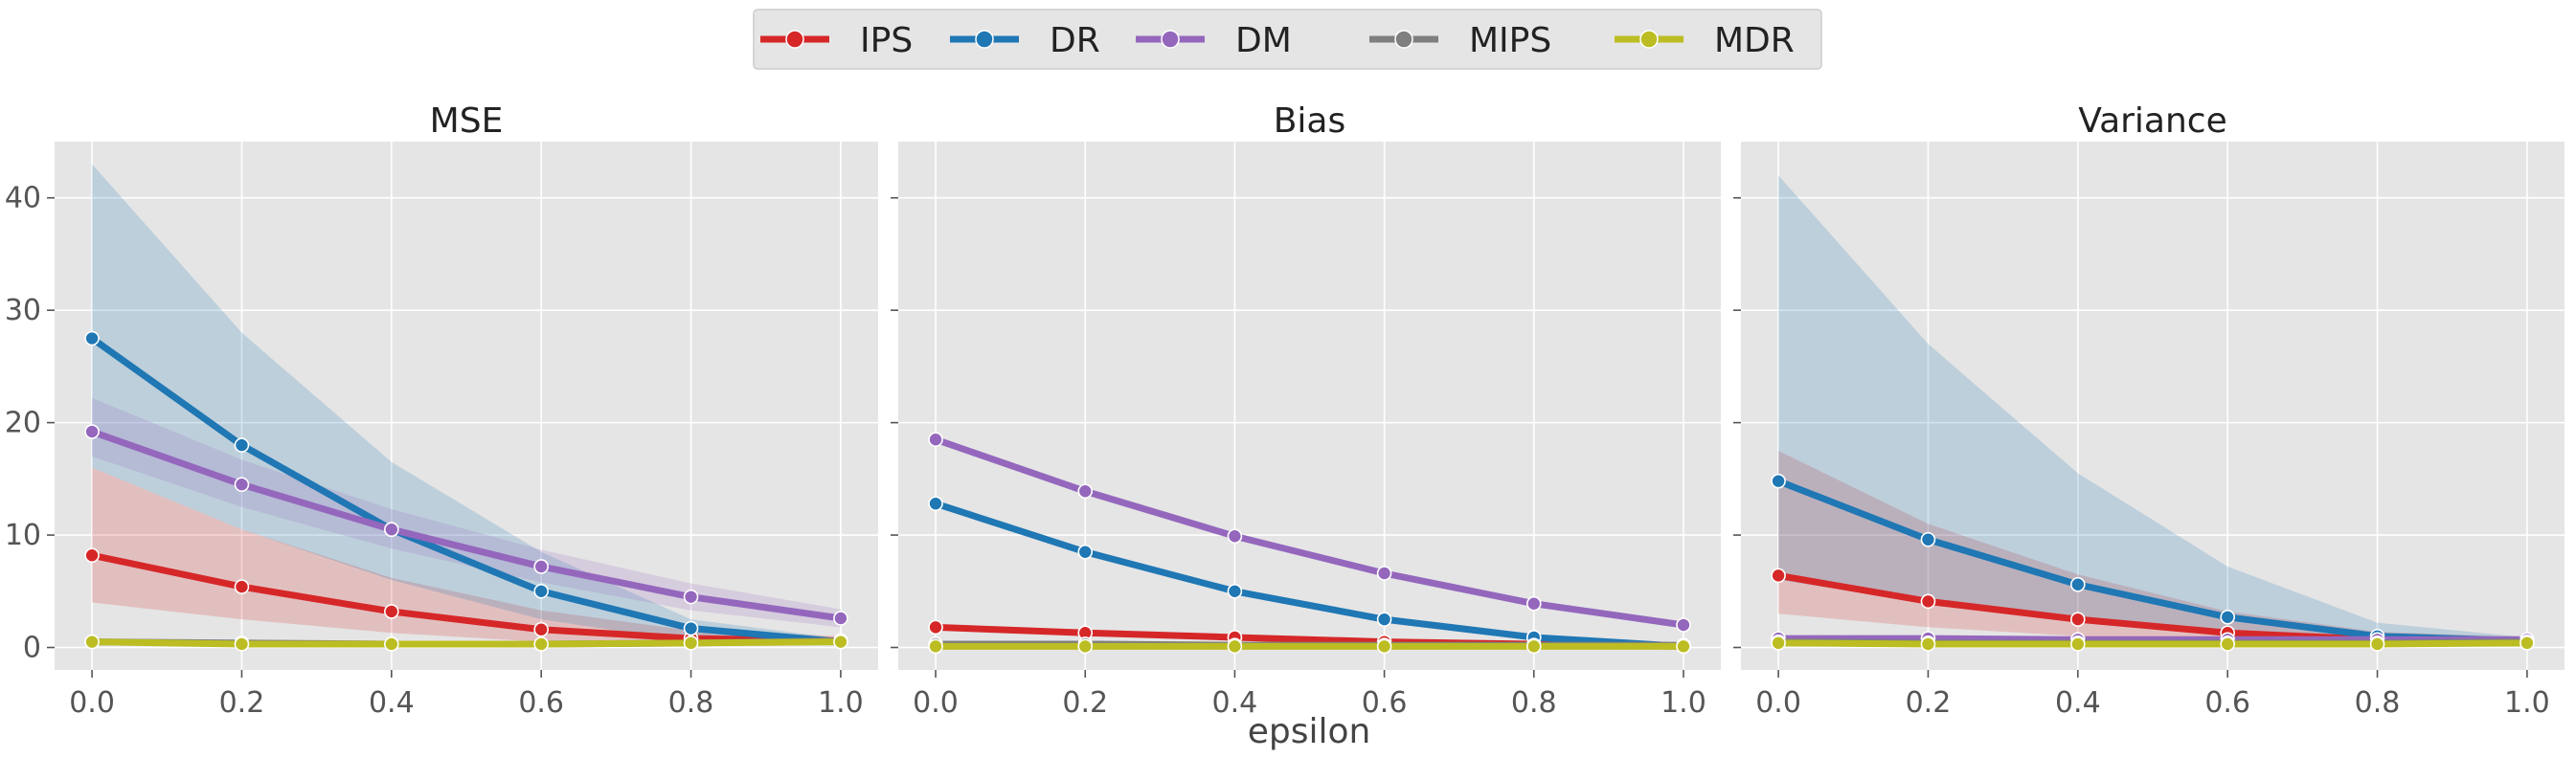 This screenshot has height=758, width=2576. I want to click on legend-entry-mips: MIPS, so click(1460, 40).